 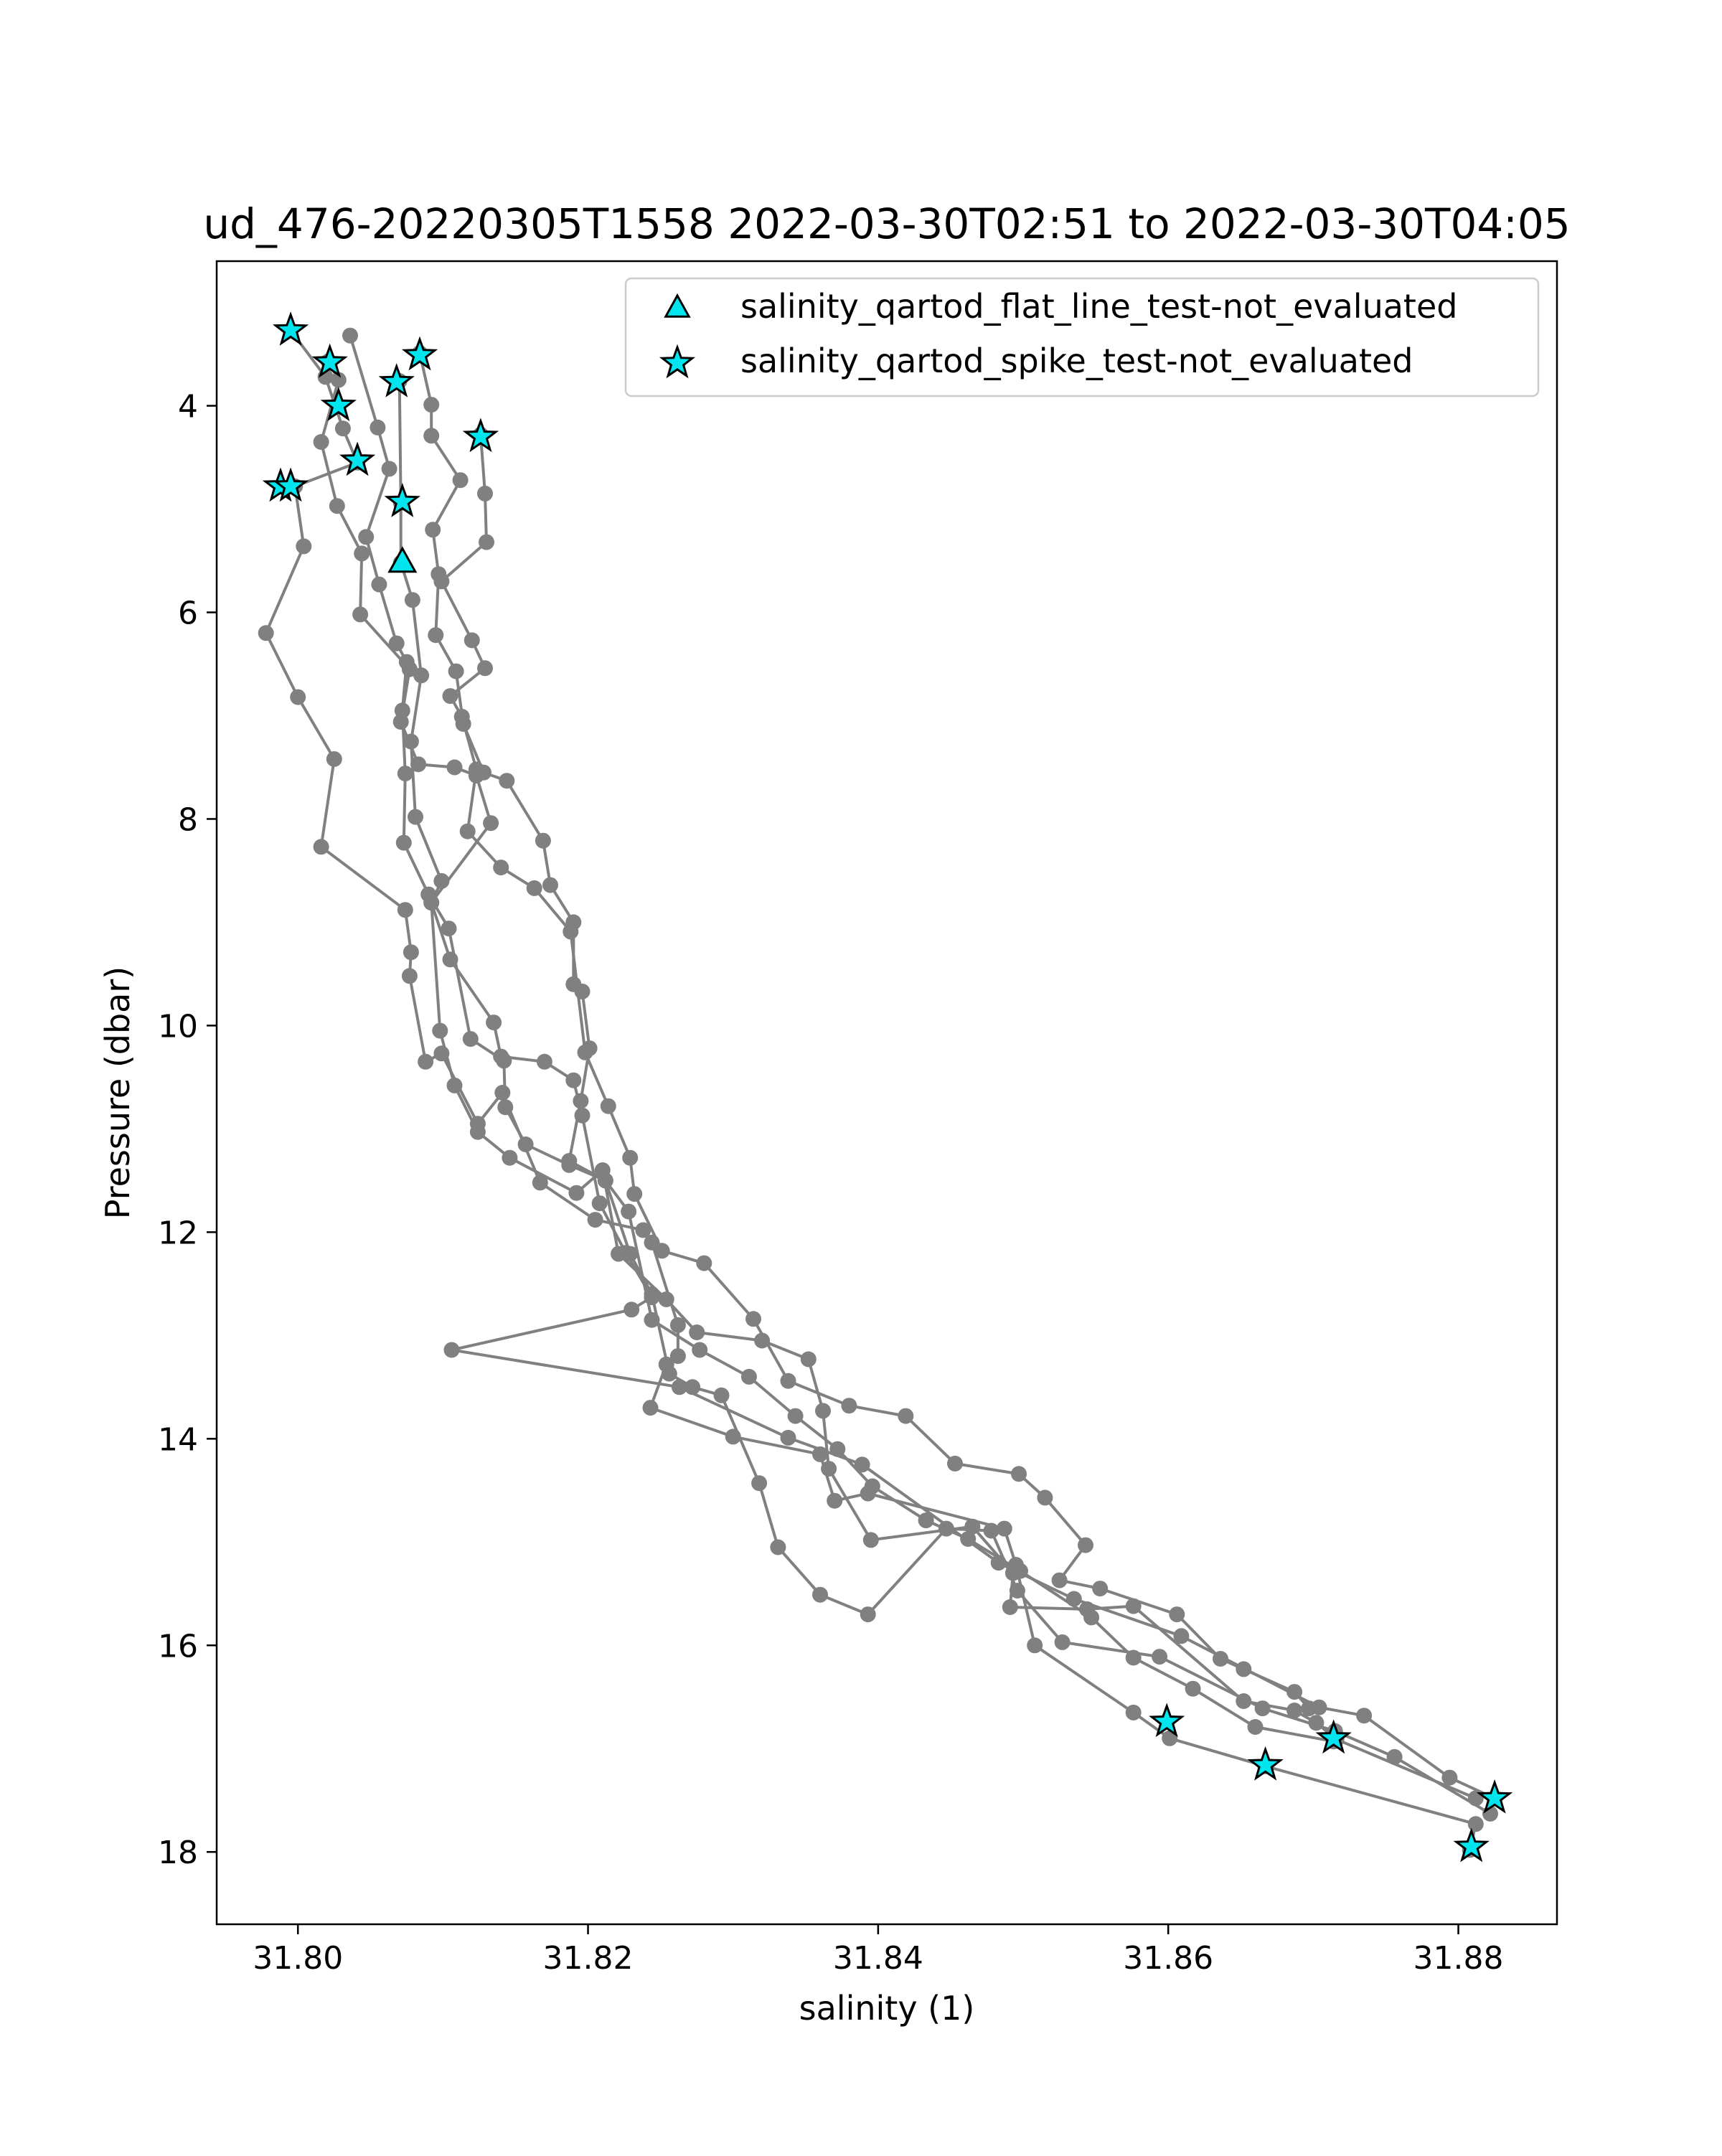 I want to click on y-tick-label: 4, so click(x=188, y=407).